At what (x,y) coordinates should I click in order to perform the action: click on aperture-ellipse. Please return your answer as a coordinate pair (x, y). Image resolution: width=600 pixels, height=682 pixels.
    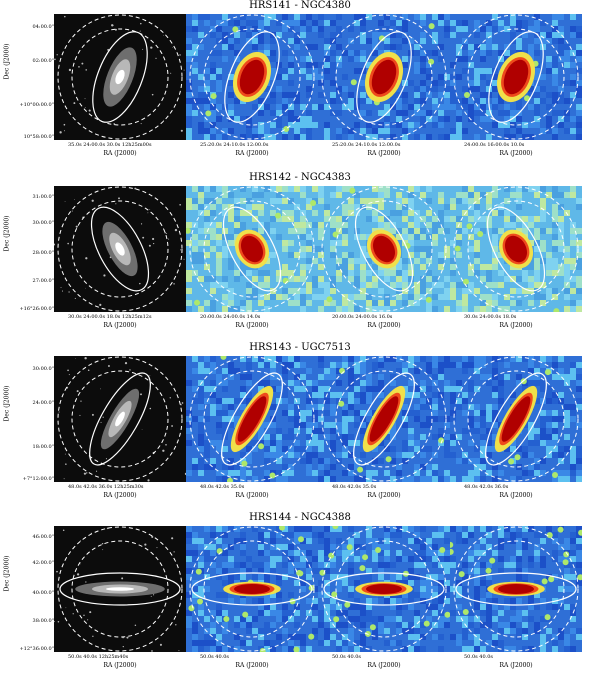
    Looking at the image, I should click on (384, 589).